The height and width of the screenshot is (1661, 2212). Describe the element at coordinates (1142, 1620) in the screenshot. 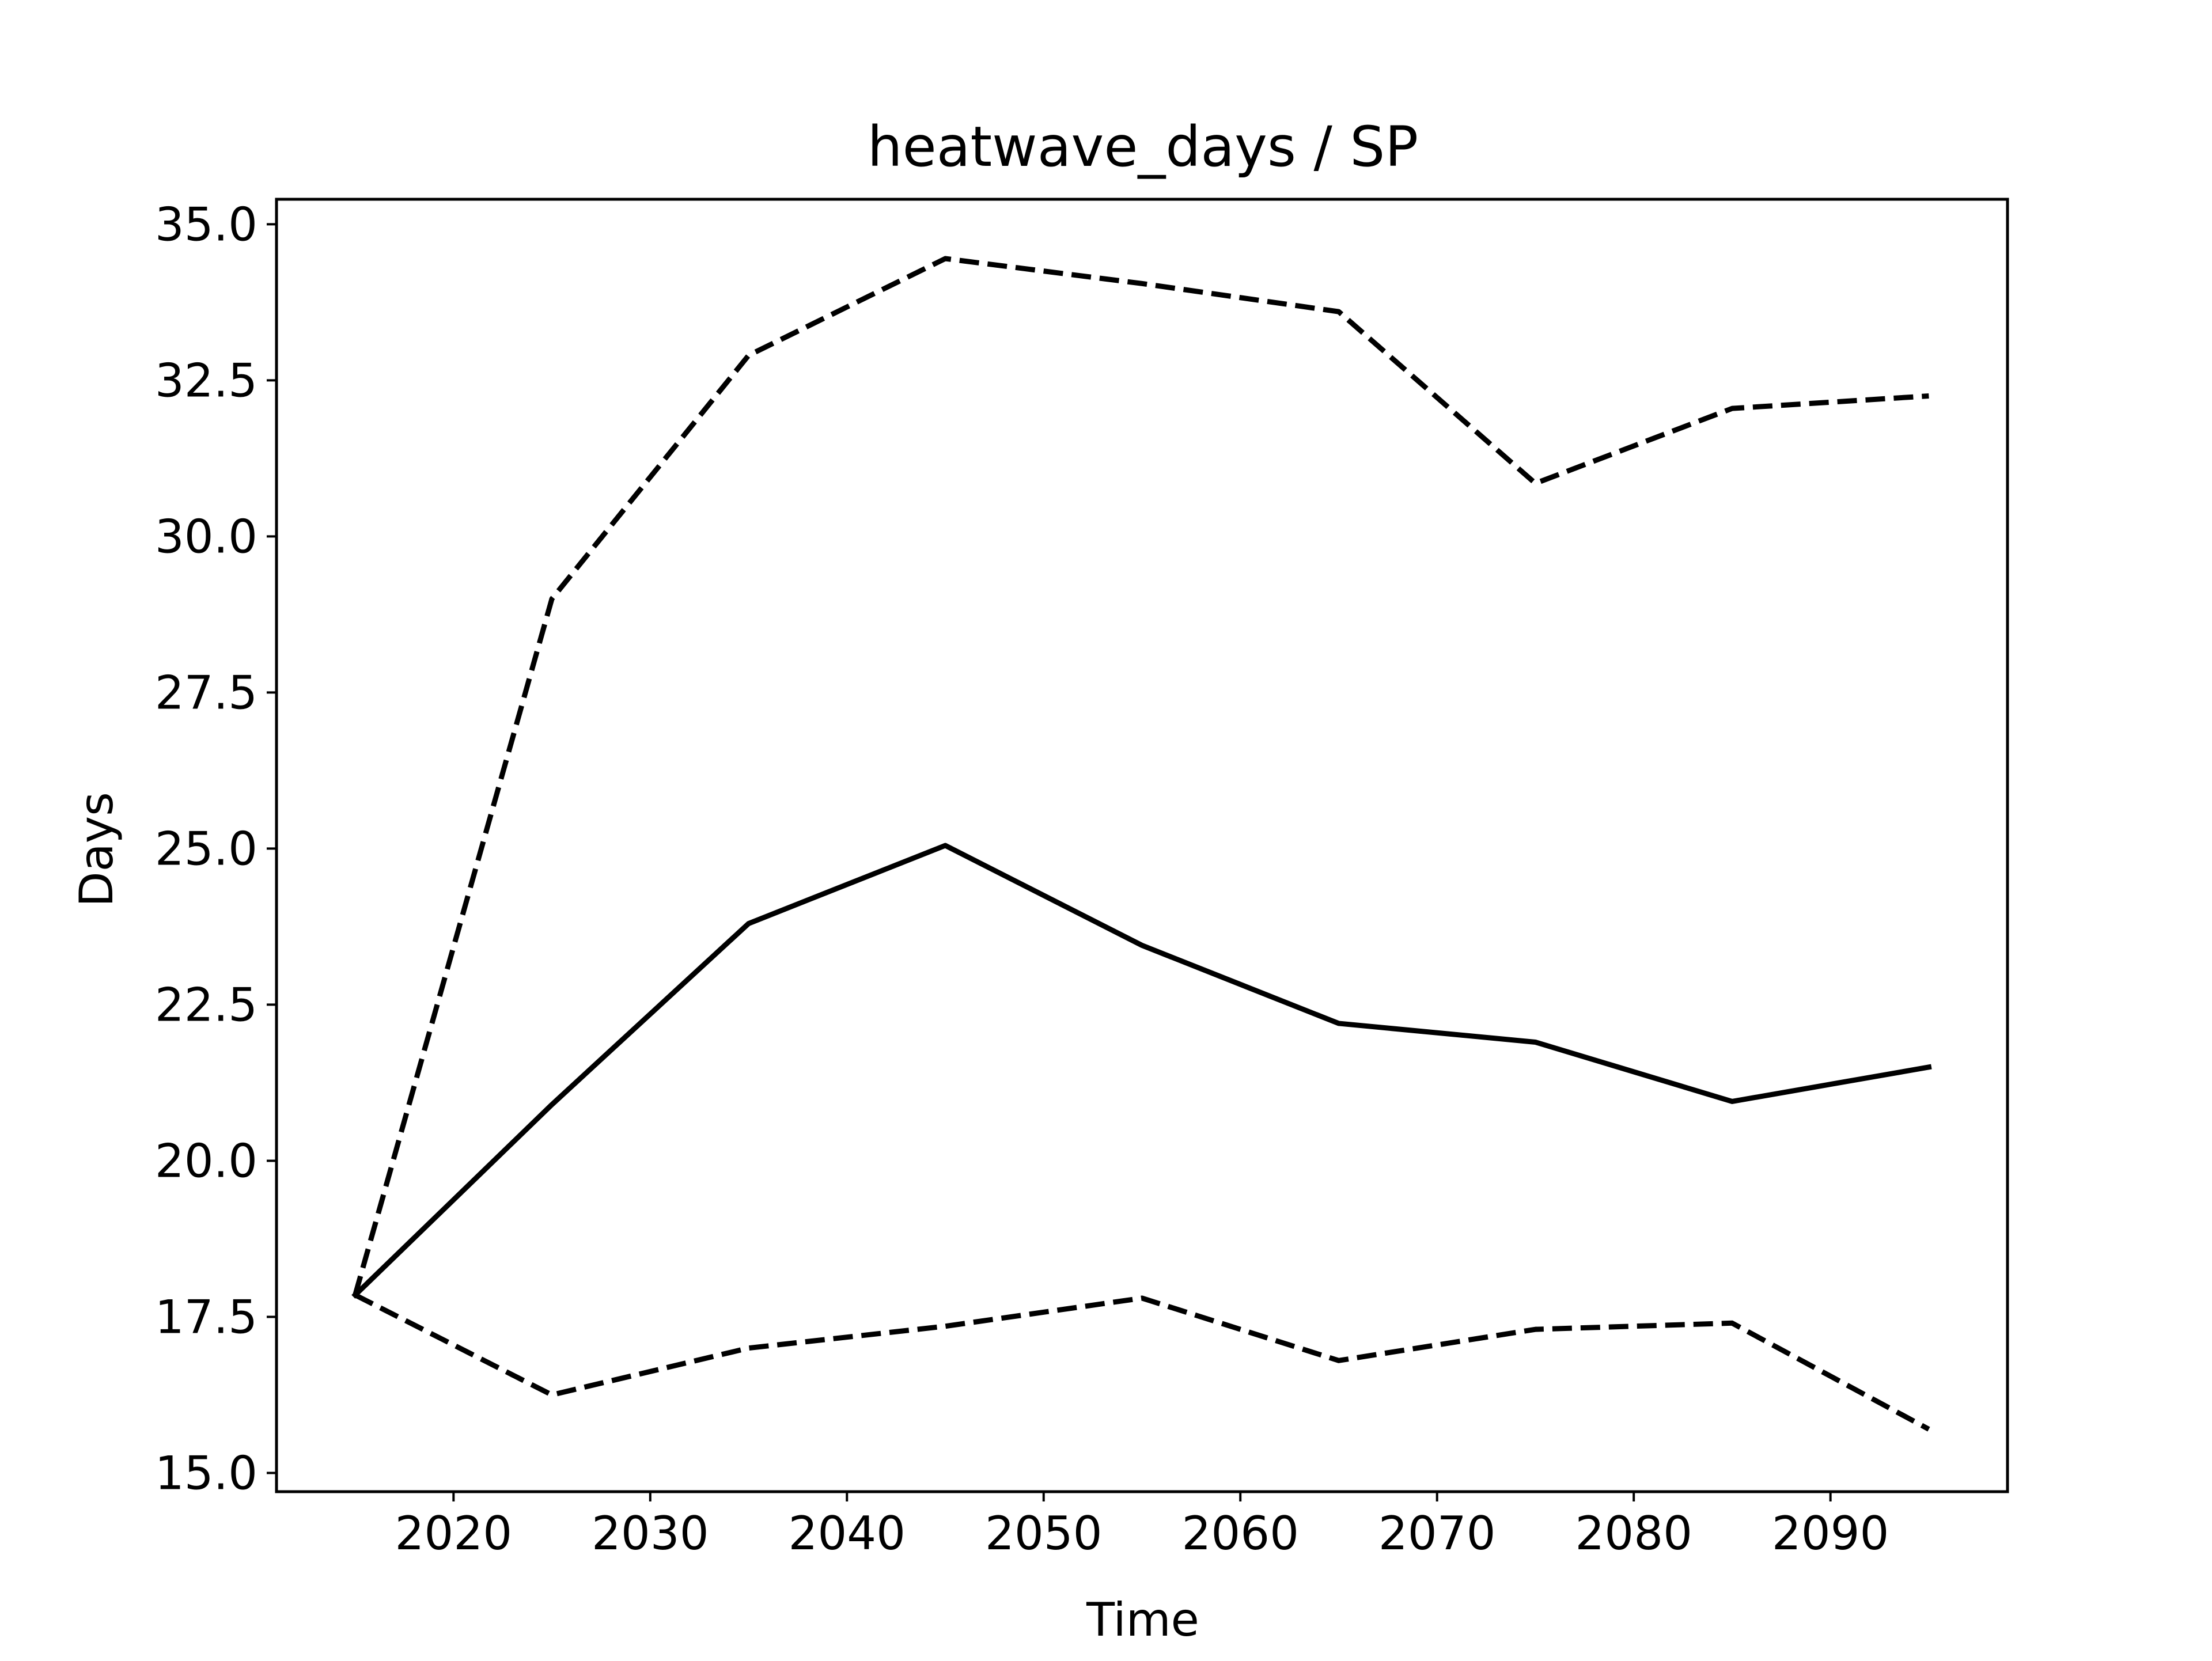

I see `x-axis-label: Time` at that location.